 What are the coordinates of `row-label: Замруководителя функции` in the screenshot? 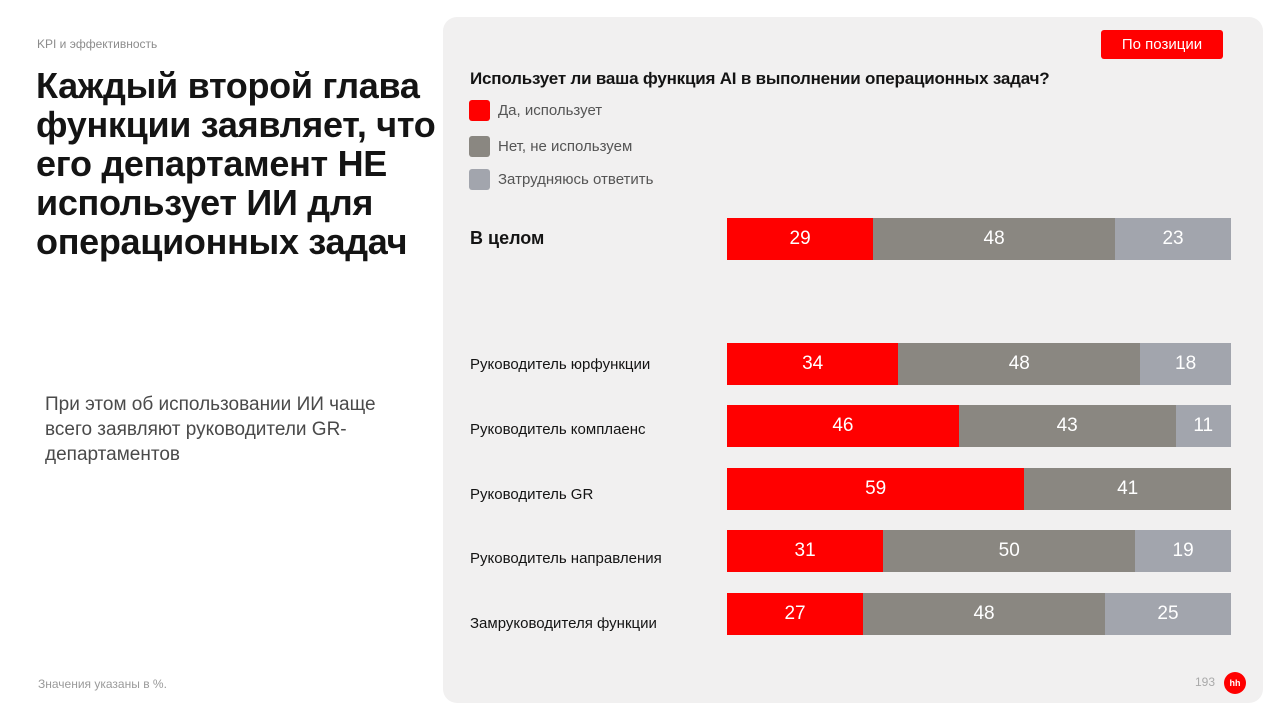 It's located at (563, 623).